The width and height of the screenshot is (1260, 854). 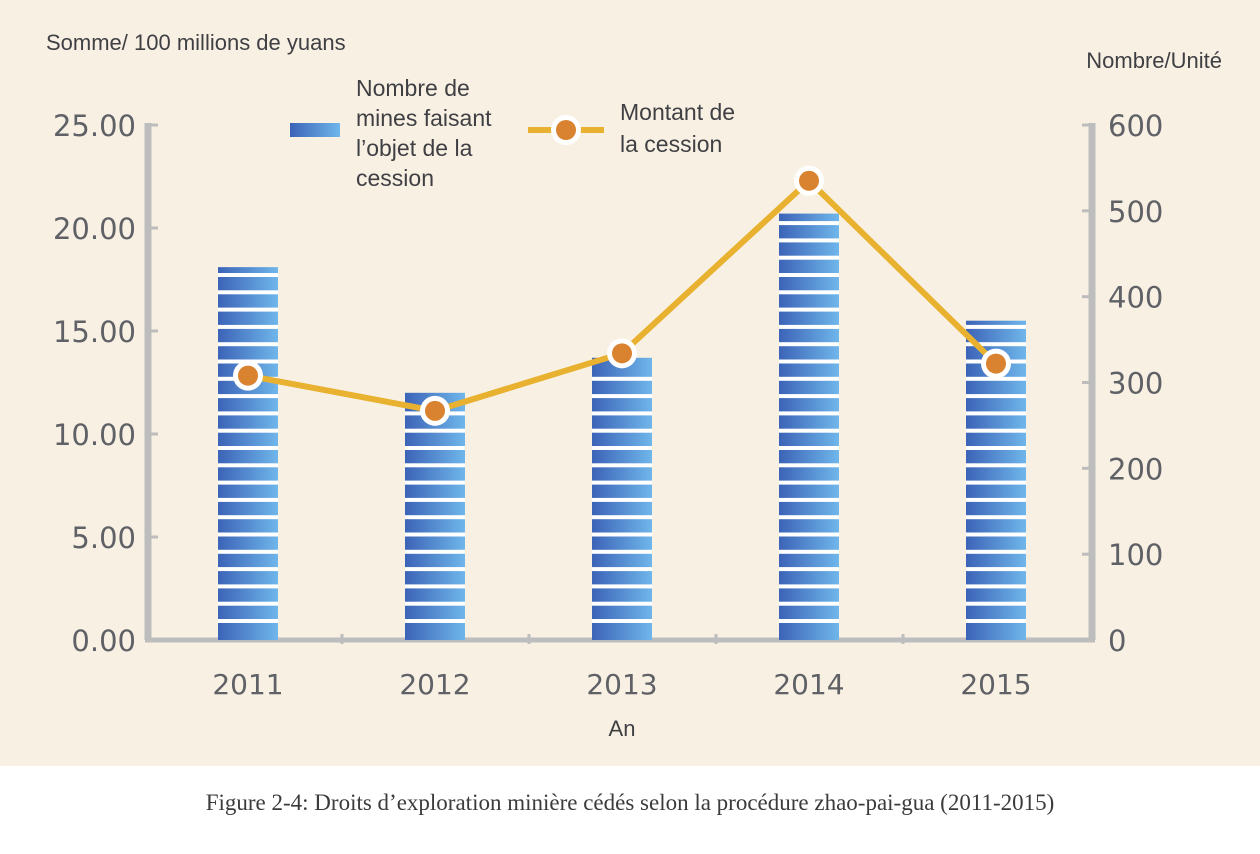 What do you see at coordinates (315, 130) in the screenshot?
I see `legend-bar-swatch` at bounding box center [315, 130].